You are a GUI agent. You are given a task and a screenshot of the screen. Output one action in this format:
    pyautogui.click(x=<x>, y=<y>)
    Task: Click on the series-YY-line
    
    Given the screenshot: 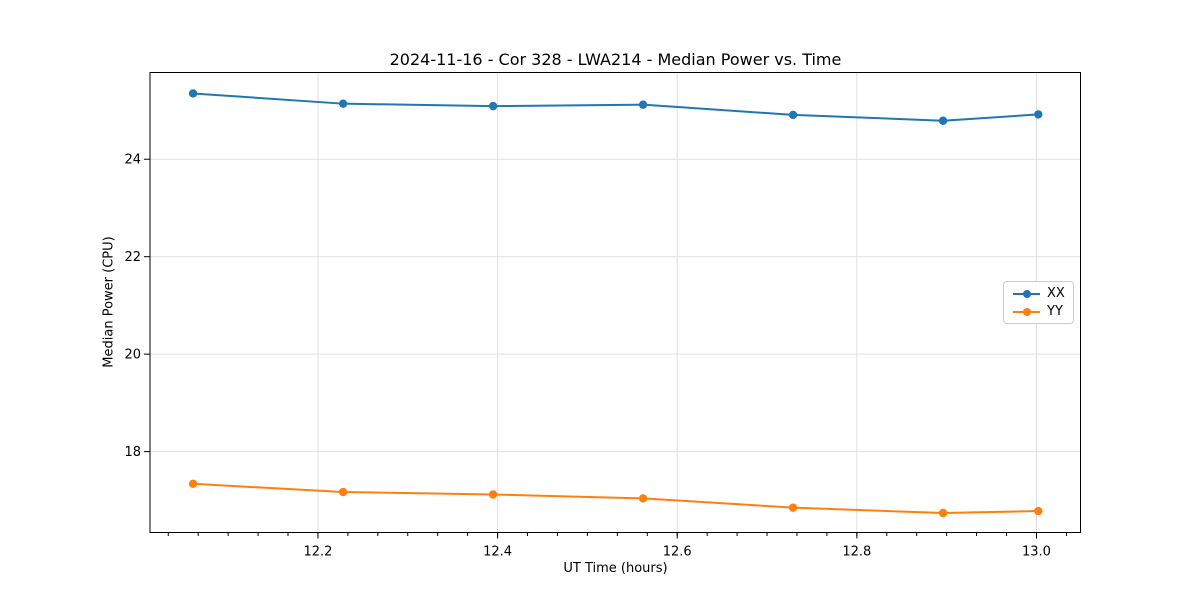 What is the action you would take?
    pyautogui.click(x=616, y=498)
    